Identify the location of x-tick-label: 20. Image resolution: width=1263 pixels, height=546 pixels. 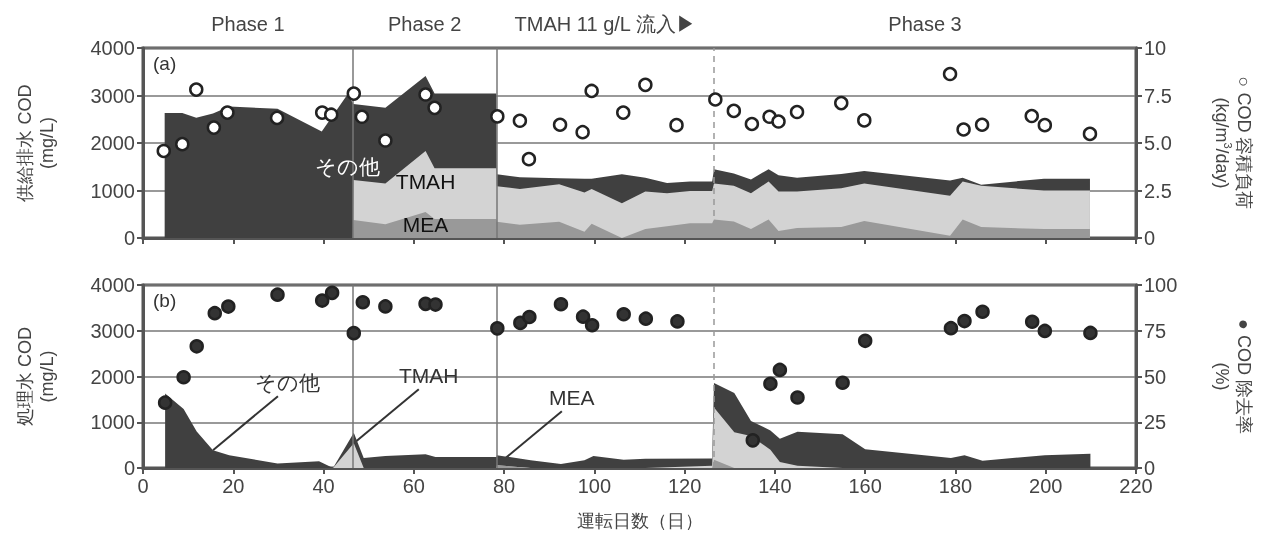
(233, 486).